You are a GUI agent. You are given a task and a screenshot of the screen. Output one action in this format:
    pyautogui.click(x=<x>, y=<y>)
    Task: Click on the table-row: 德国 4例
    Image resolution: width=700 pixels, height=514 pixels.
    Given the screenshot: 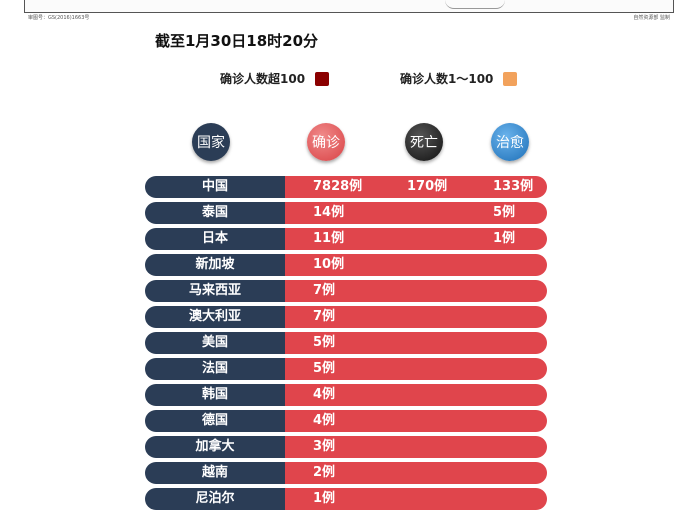 What is the action you would take?
    pyautogui.click(x=346, y=421)
    